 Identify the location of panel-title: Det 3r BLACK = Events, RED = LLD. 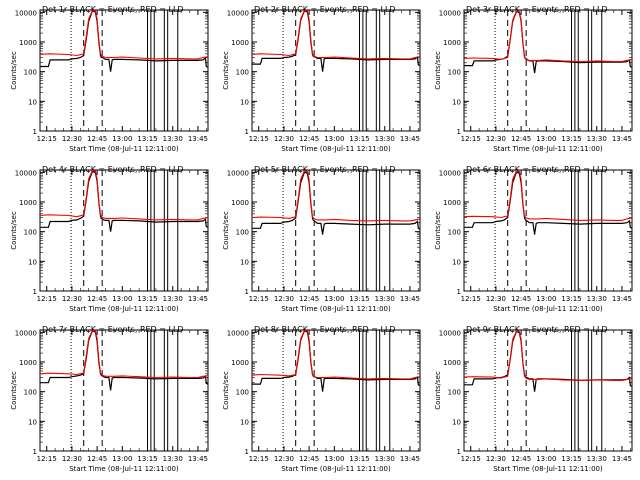
(537, 9).